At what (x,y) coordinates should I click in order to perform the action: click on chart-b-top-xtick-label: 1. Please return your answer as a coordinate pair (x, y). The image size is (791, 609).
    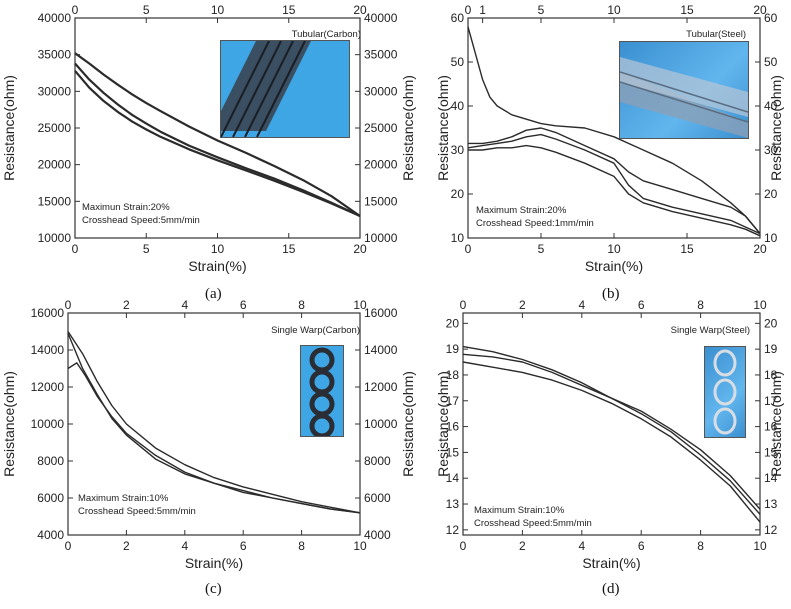
    Looking at the image, I should click on (482, 10).